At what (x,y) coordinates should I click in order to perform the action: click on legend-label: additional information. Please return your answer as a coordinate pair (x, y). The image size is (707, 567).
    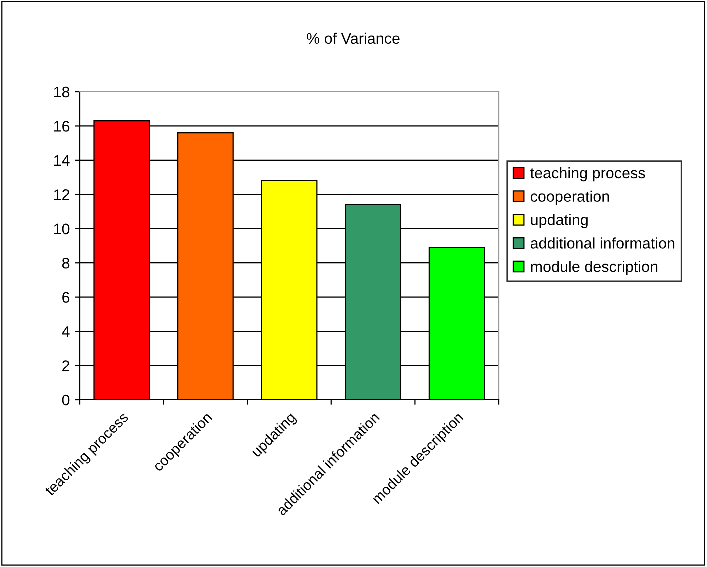
    Looking at the image, I should click on (602, 243).